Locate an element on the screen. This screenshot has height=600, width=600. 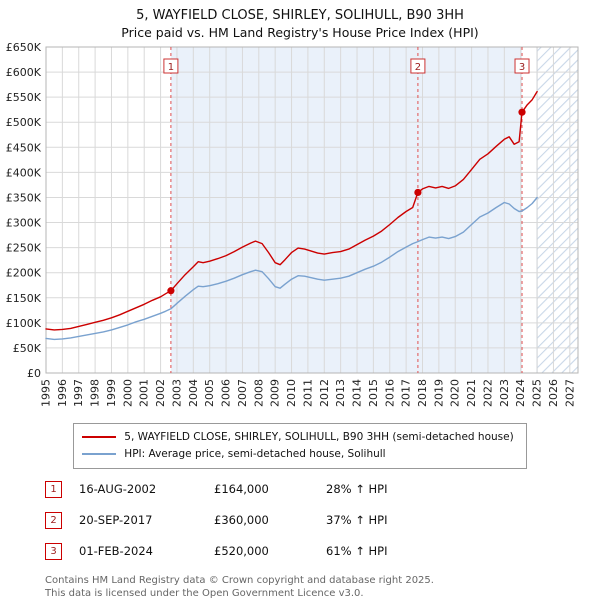
svg-text: 2000 is located at coordinates (127, 393).